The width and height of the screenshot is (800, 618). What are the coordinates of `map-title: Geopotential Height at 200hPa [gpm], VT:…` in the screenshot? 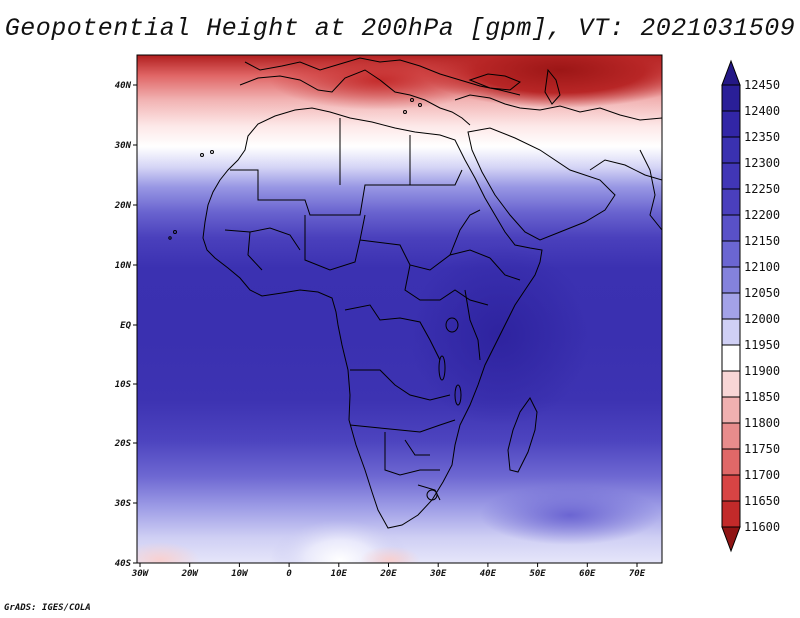 It's located at (400, 28).